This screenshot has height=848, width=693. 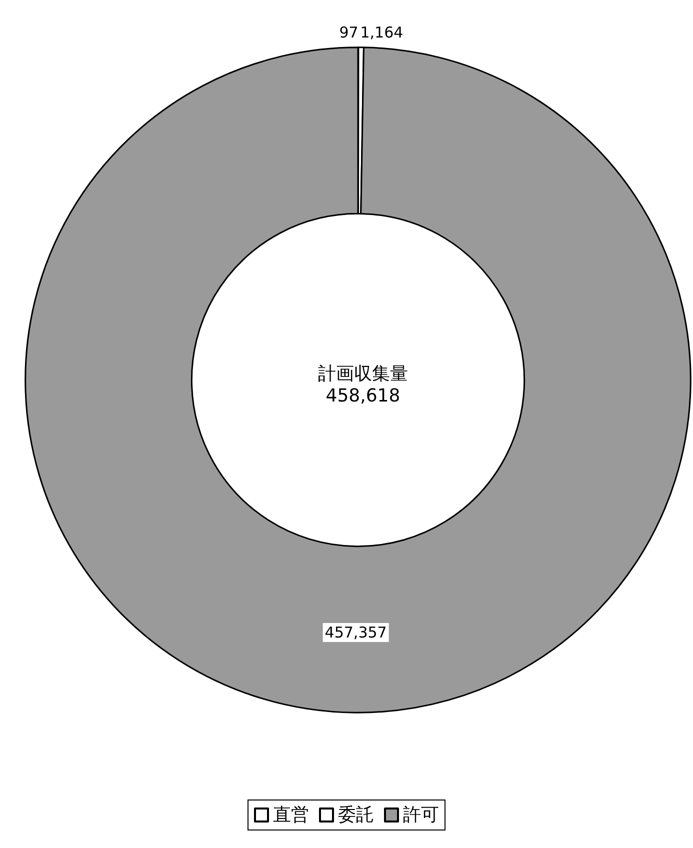 I want to click on data-label: 97, so click(x=348, y=32).